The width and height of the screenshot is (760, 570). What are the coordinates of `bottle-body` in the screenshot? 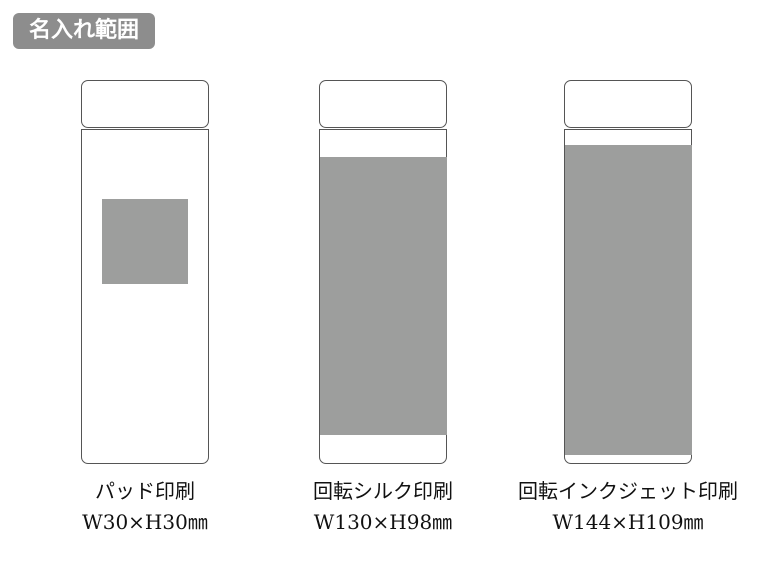 It's located at (145, 296).